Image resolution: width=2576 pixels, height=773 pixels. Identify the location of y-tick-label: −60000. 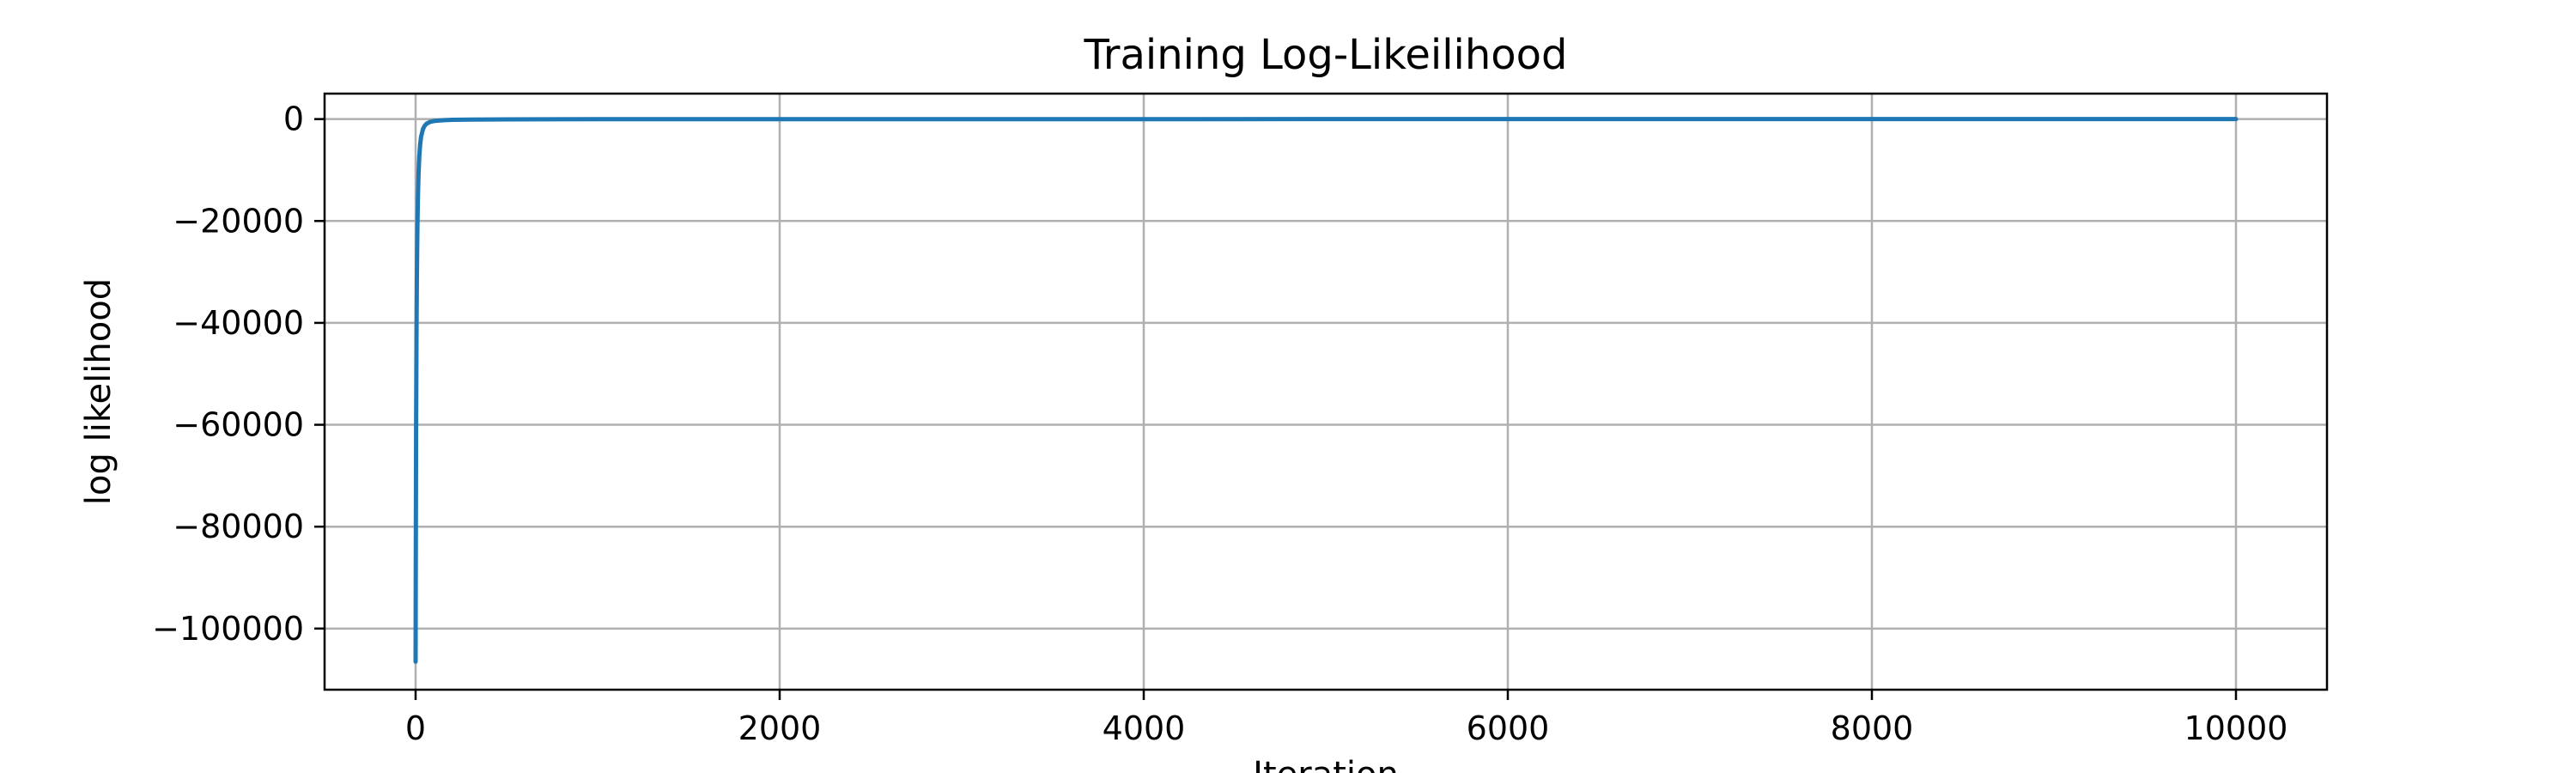
(239, 425).